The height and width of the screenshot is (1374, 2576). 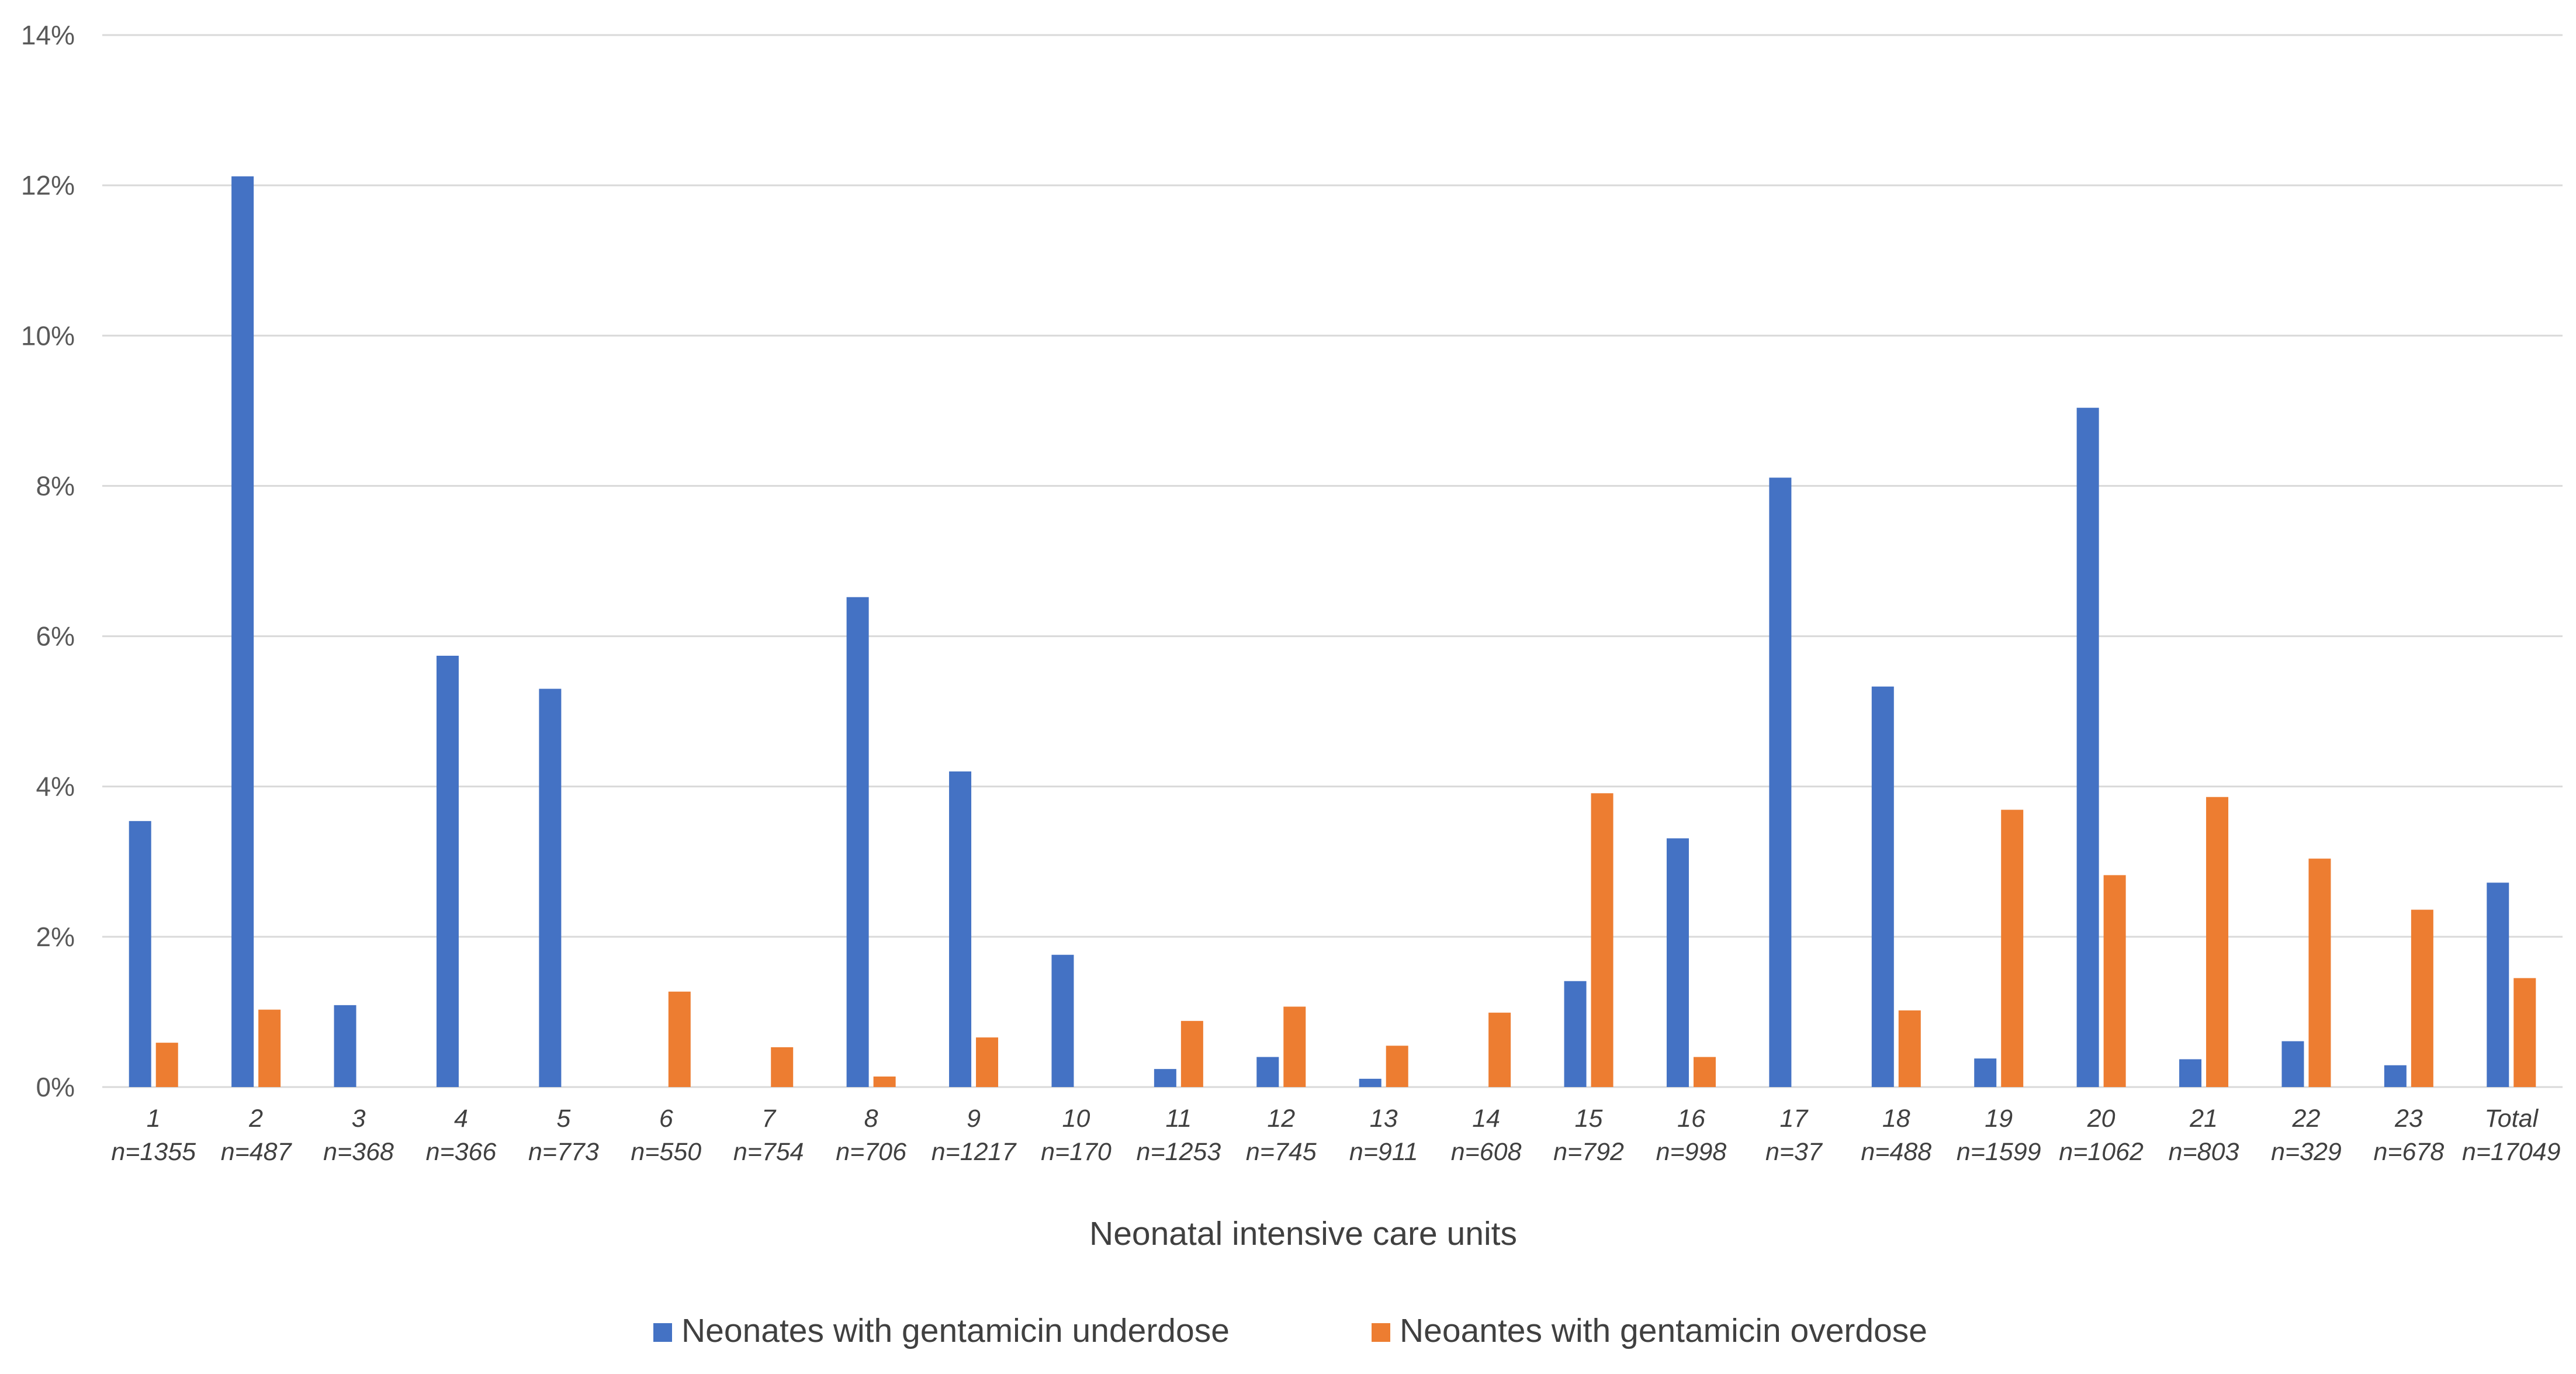 What do you see at coordinates (975, 1152) in the screenshot?
I see `x-tick-sample-size: n=1217` at bounding box center [975, 1152].